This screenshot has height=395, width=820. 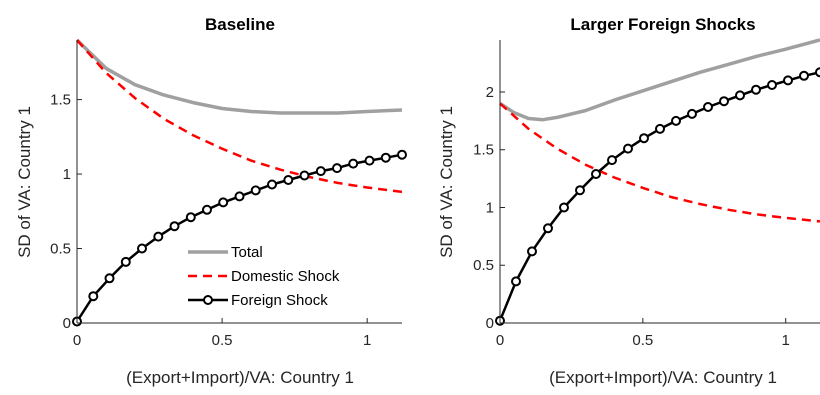 I want to click on legend-label-domestic: Domestic Shock, so click(x=285, y=276).